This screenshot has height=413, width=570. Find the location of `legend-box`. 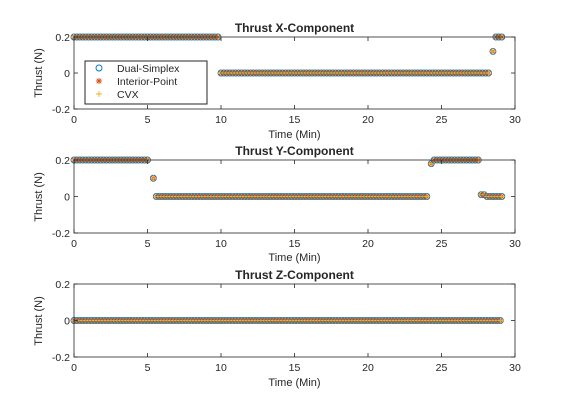

legend-box is located at coordinates (146, 82).